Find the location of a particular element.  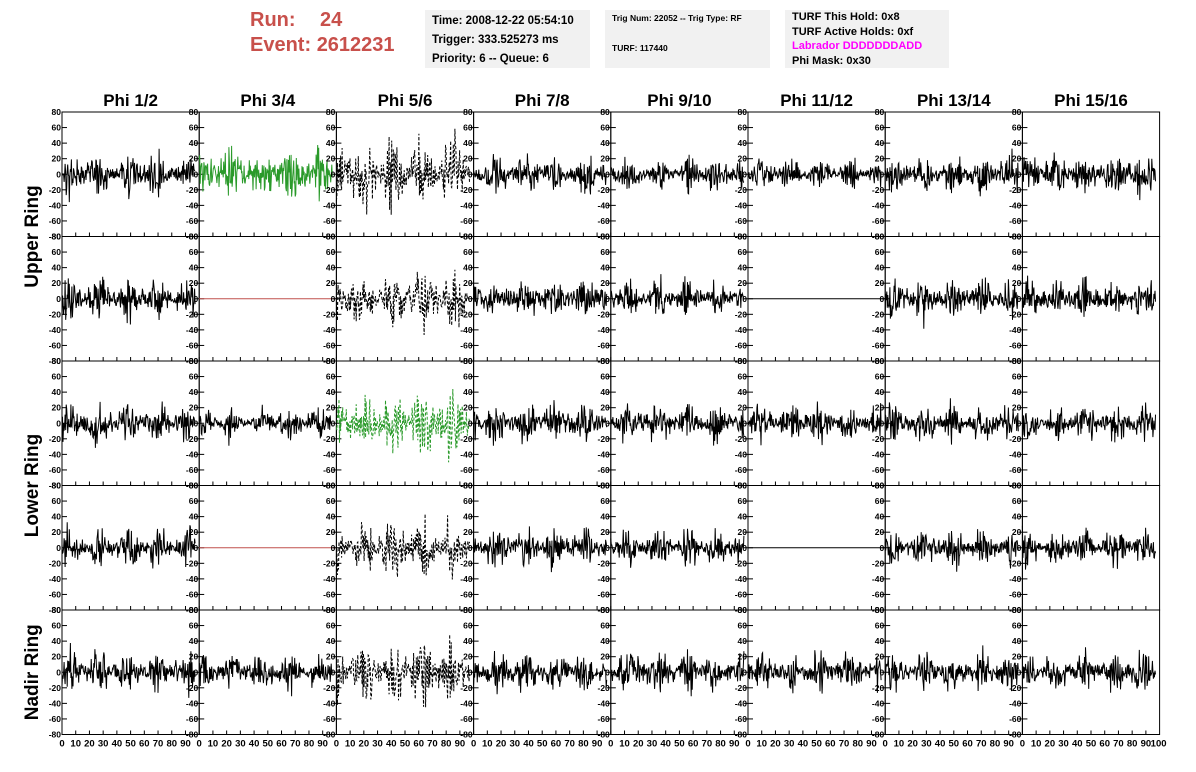

ytick-label-r5-c7: -40 is located at coordinates (878, 703).